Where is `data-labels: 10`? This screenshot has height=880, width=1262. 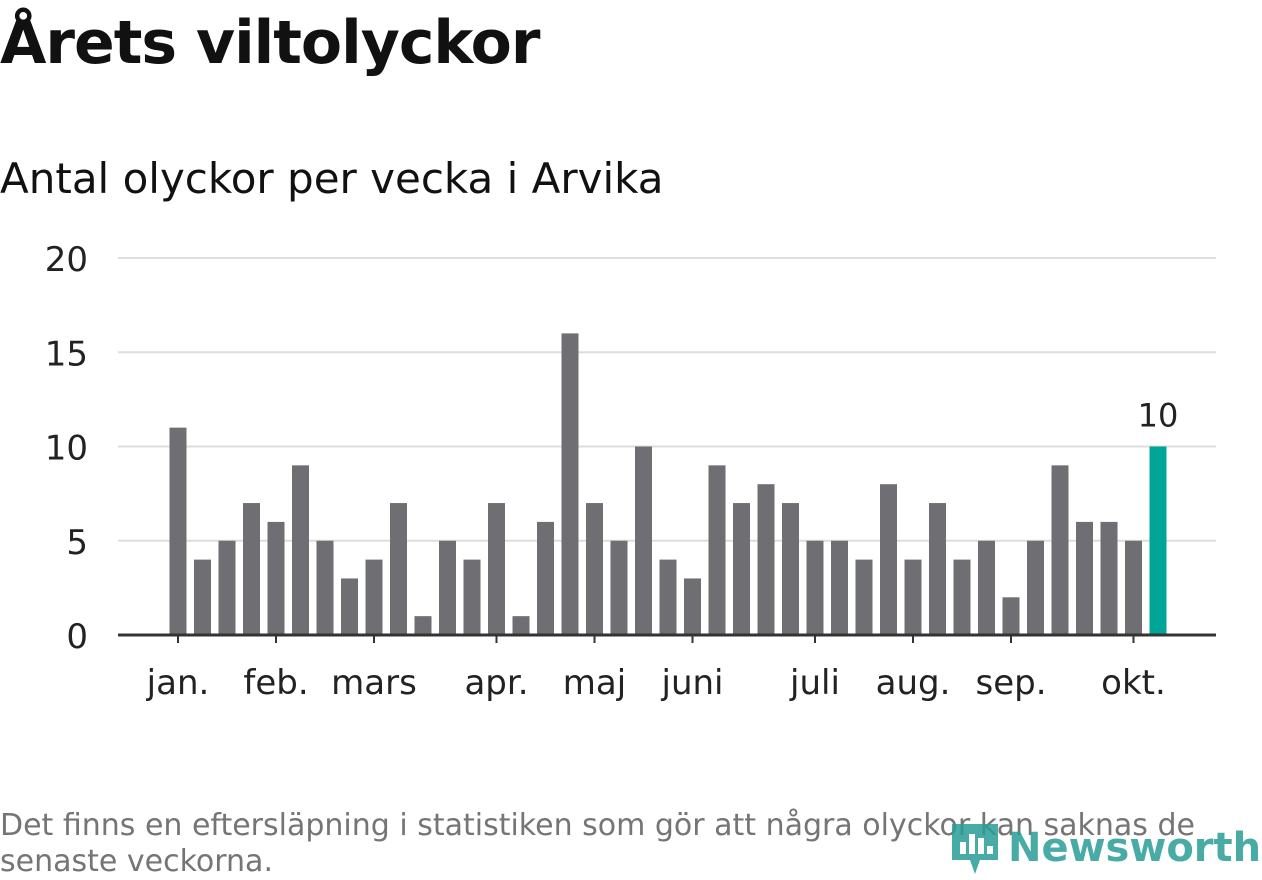 data-labels: 10 is located at coordinates (1158, 416).